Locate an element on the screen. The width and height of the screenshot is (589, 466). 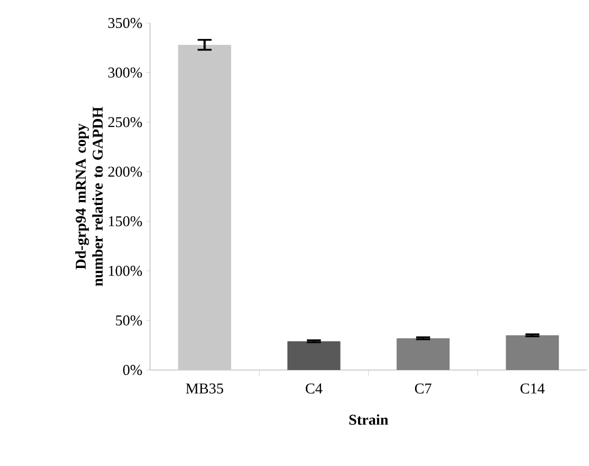
y-tick-label: 50% is located at coordinates (129, 320).